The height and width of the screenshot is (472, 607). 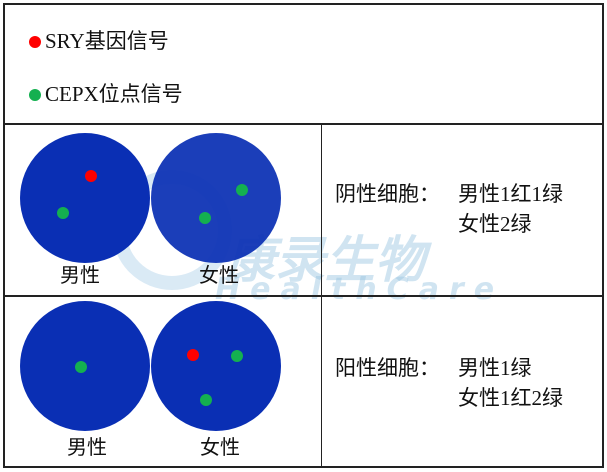 I want to click on positive-title: 阳性细胞：, so click(x=387, y=368).